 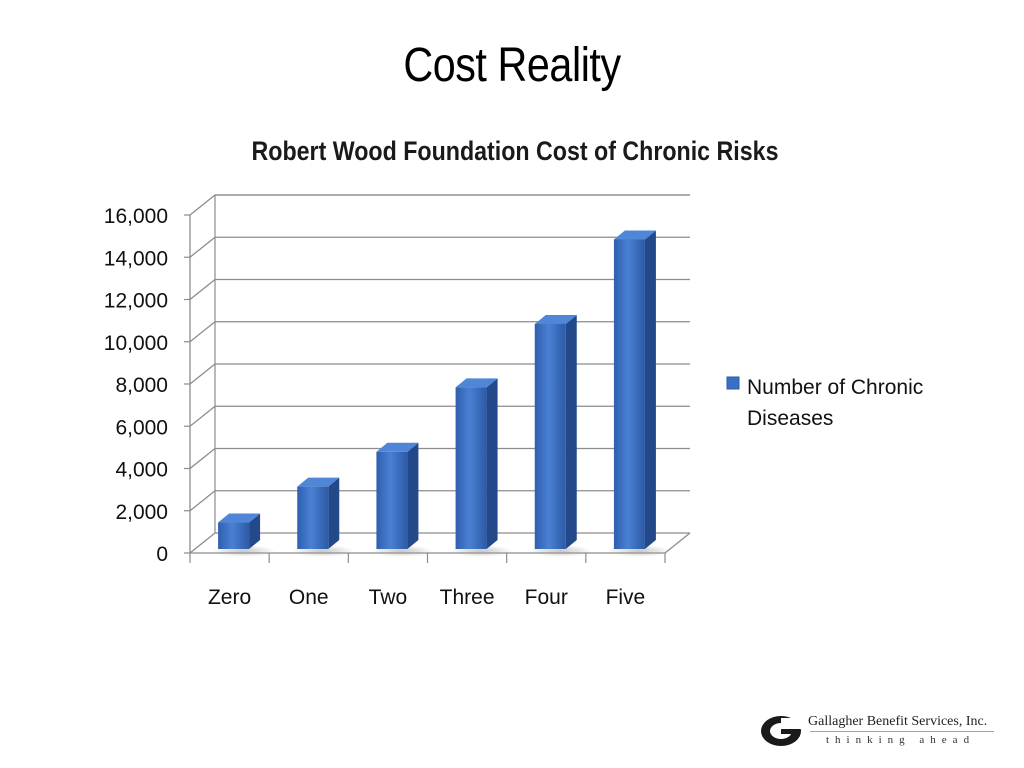 I want to click on x-tick-label: One, so click(x=309, y=597).